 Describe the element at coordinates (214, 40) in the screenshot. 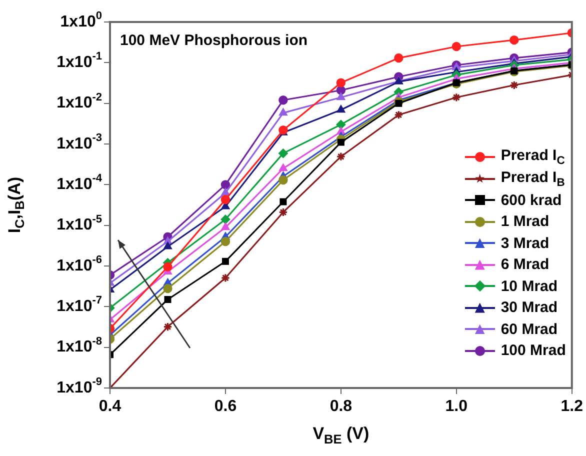

I see `text: 100 MeV Phosphorous ion` at that location.